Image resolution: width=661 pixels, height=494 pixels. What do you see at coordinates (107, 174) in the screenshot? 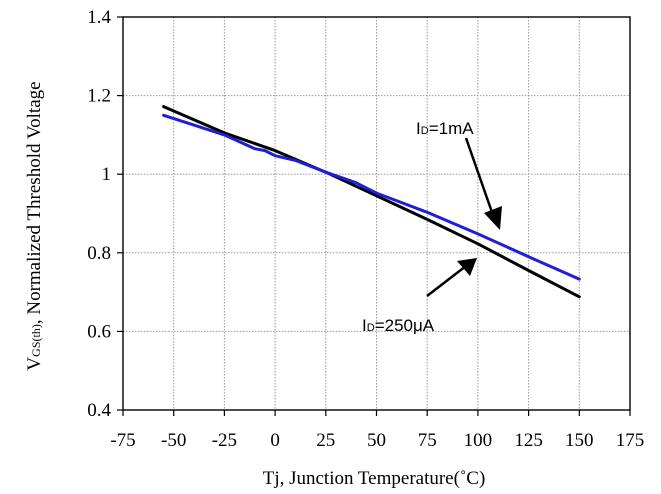
I see `y-tick-label: 1` at bounding box center [107, 174].